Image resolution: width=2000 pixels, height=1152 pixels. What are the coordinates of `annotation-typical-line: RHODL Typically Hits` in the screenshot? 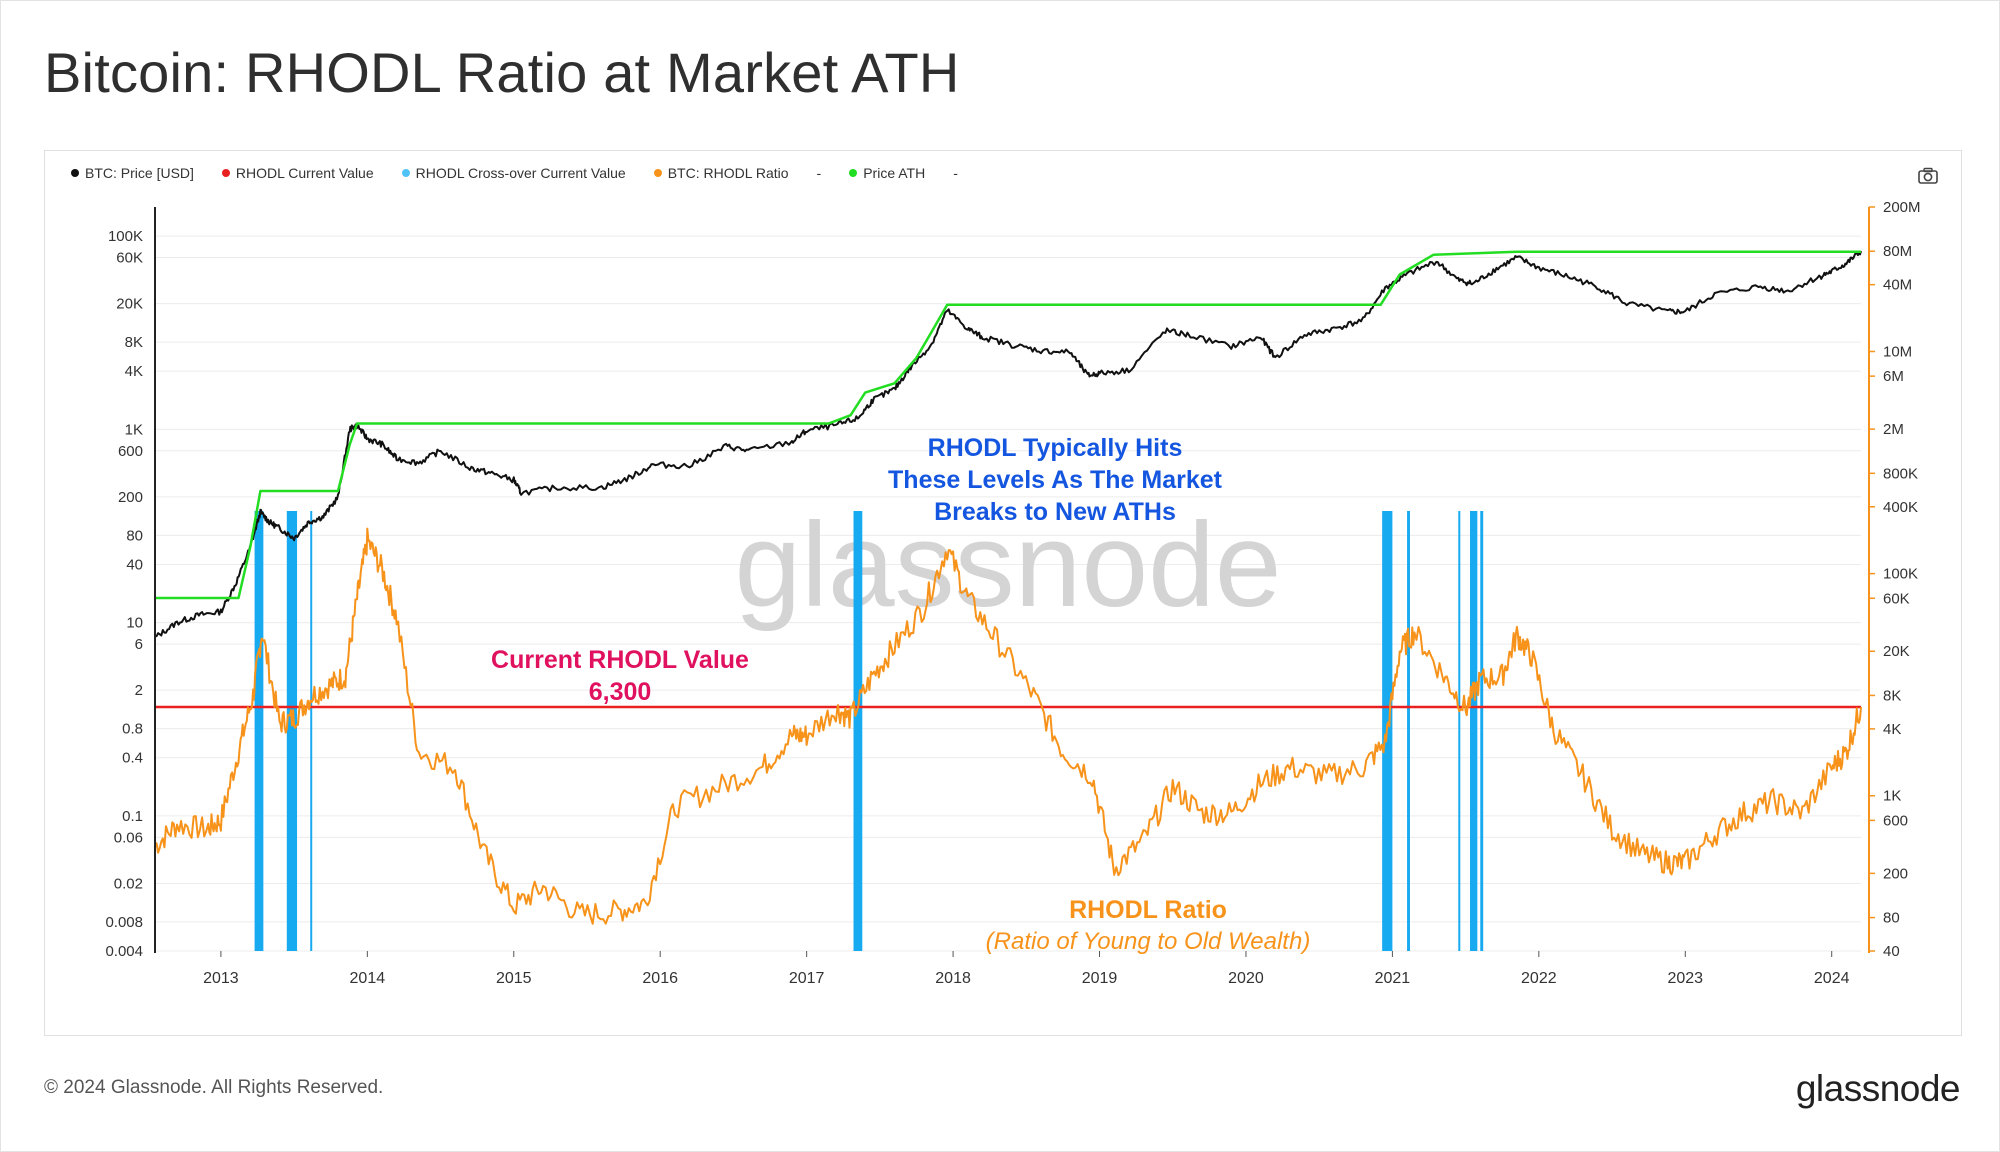 It's located at (1055, 448).